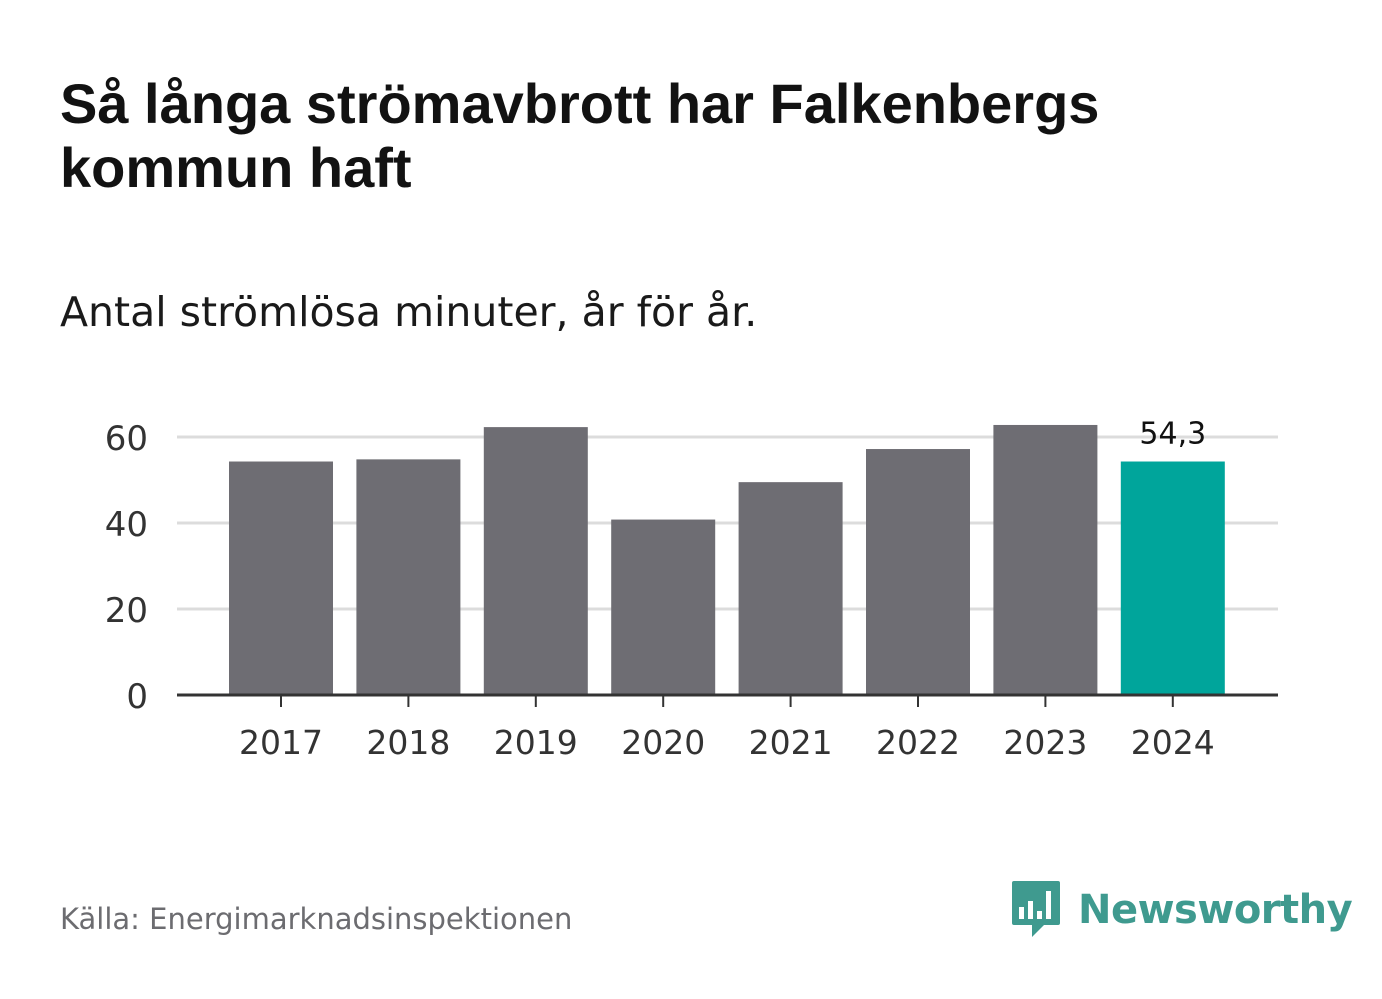  I want to click on x-tick-label: 2020, so click(663, 742).